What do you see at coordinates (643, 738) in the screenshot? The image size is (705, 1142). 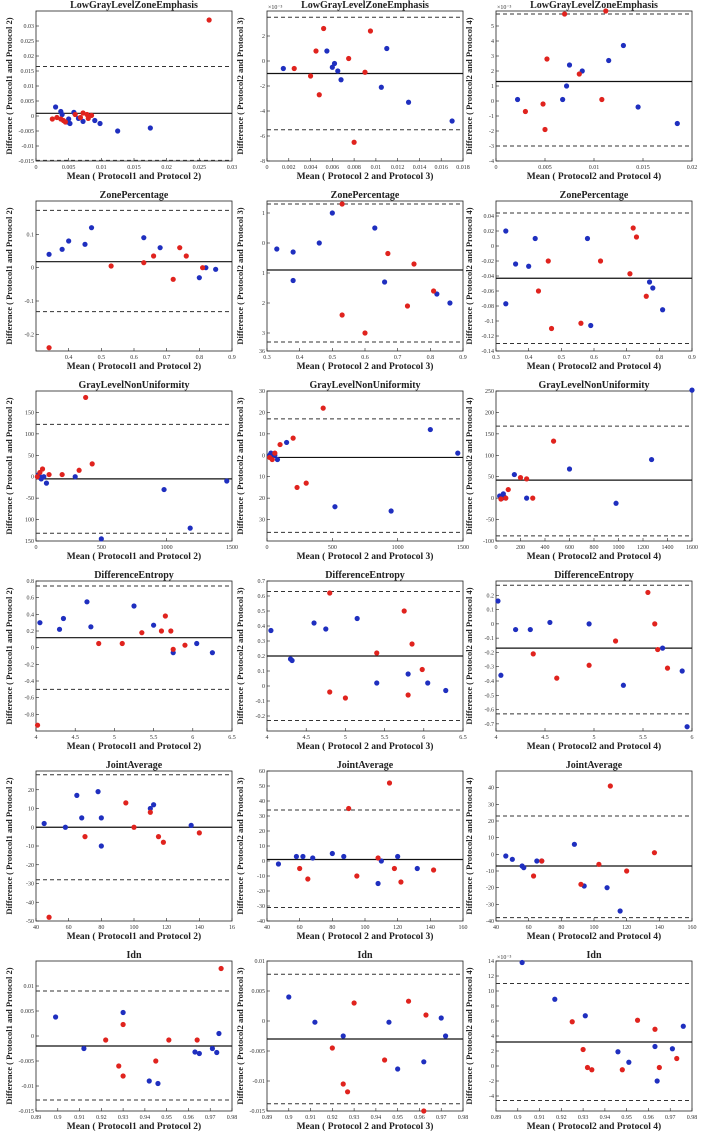 I see `x-tick-label: 5.5` at bounding box center [643, 738].